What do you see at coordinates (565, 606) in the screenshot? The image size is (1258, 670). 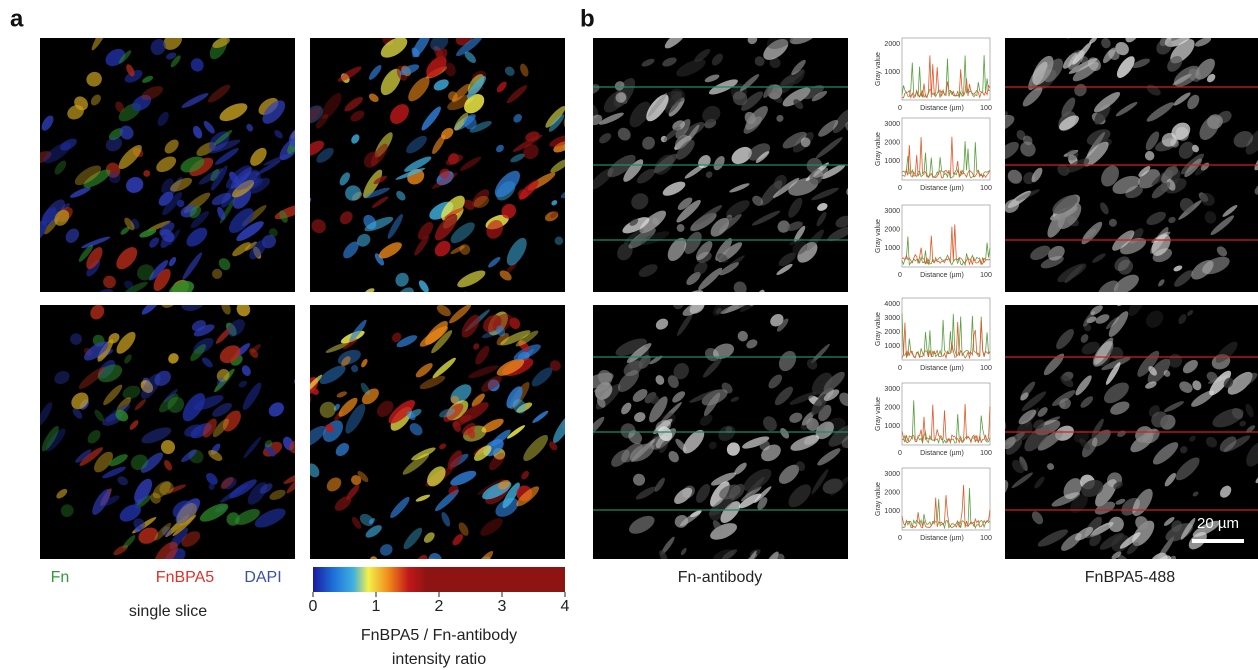 I see `colorbar-tick-label: 4` at bounding box center [565, 606].